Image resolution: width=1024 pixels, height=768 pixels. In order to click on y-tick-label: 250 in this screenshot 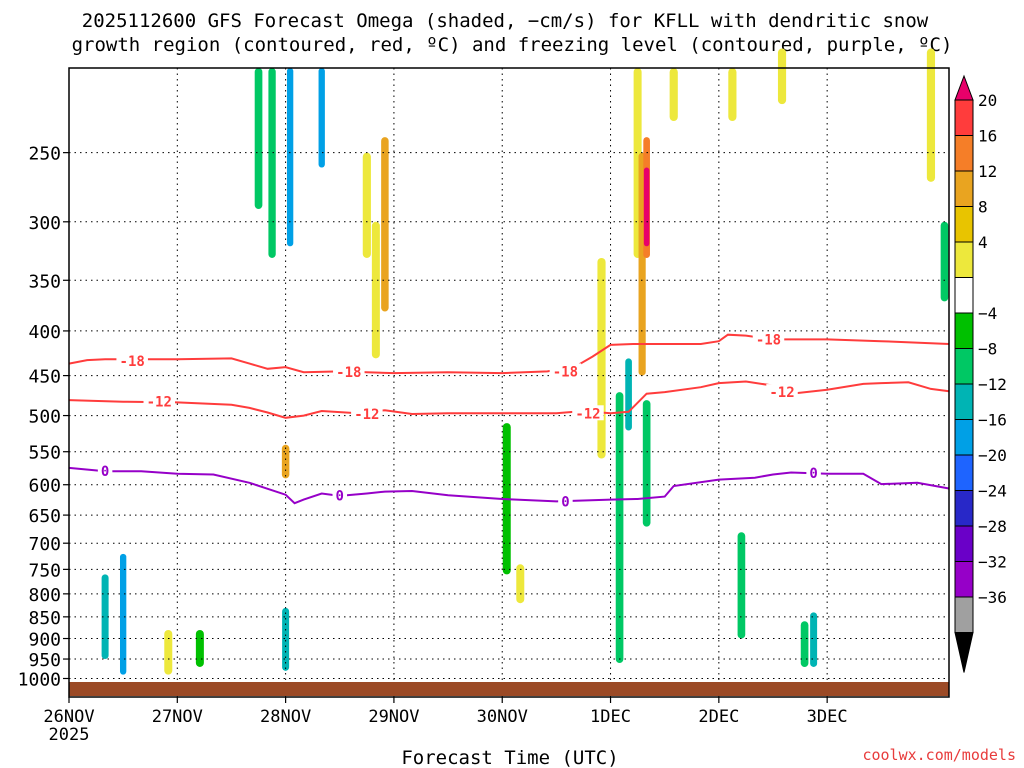, I will do `click(44, 154)`.